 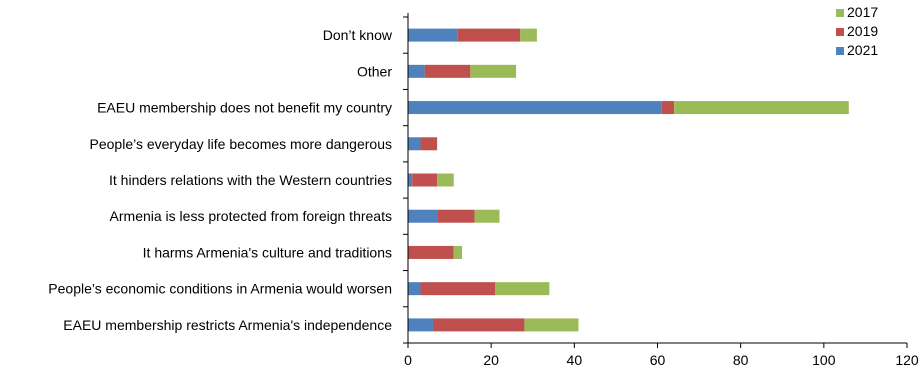 I want to click on x-tick-label: 20, so click(x=491, y=360).